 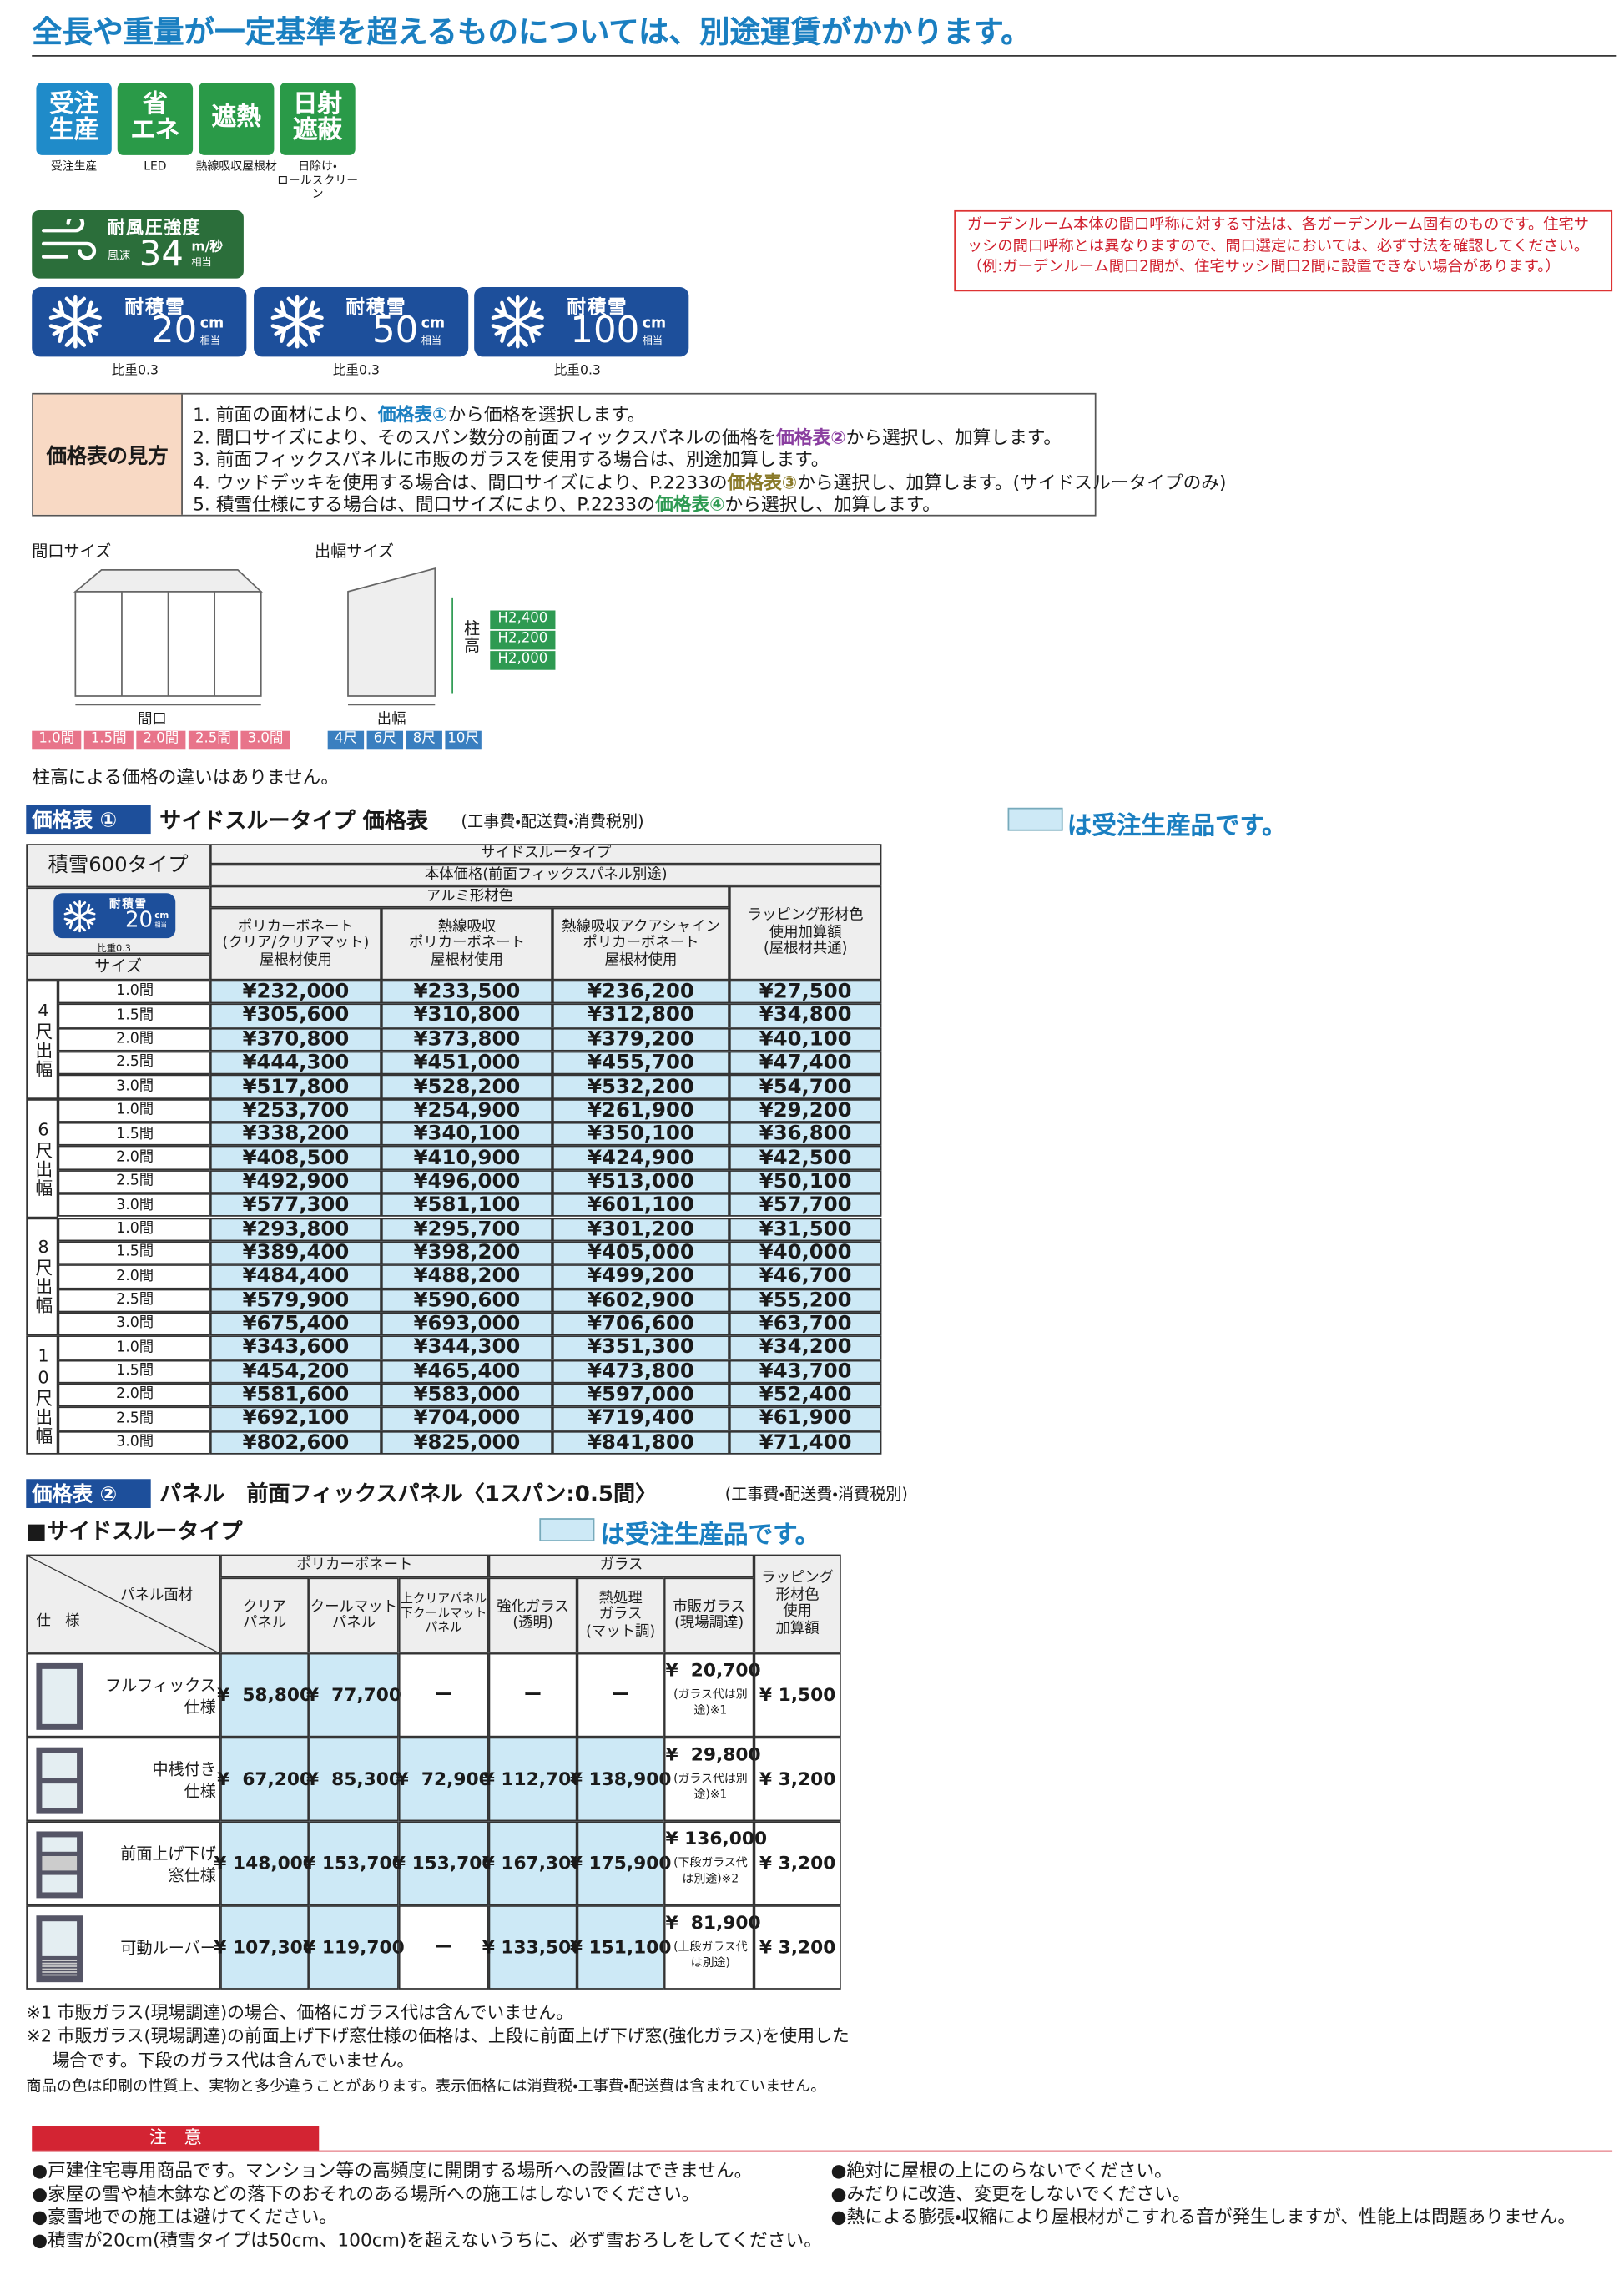 What do you see at coordinates (467, 1181) in the screenshot?
I see `price-cell: ¥496,000` at bounding box center [467, 1181].